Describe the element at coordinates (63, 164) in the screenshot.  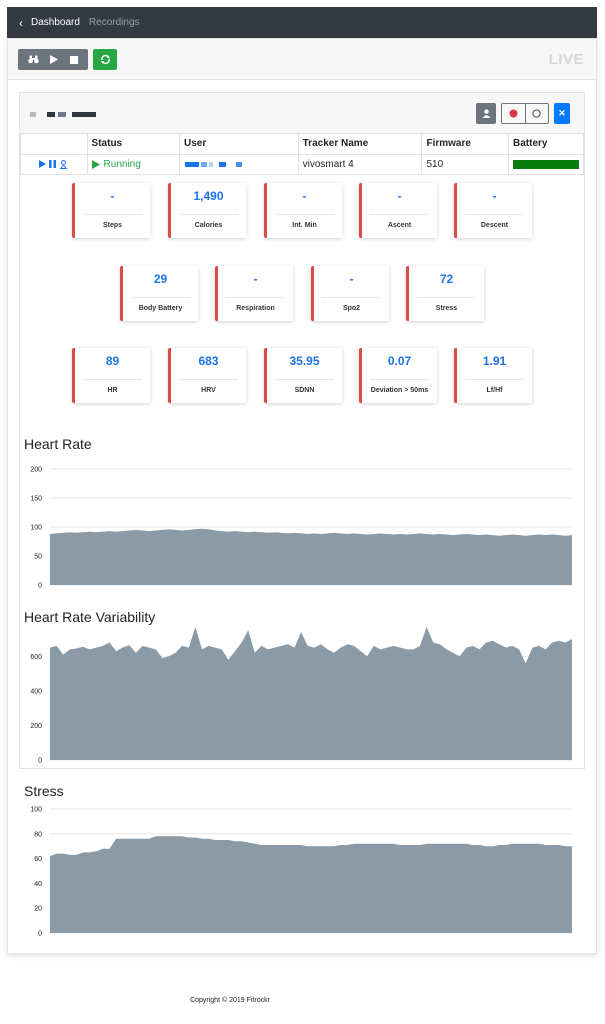
I see `user-remove-icon` at that location.